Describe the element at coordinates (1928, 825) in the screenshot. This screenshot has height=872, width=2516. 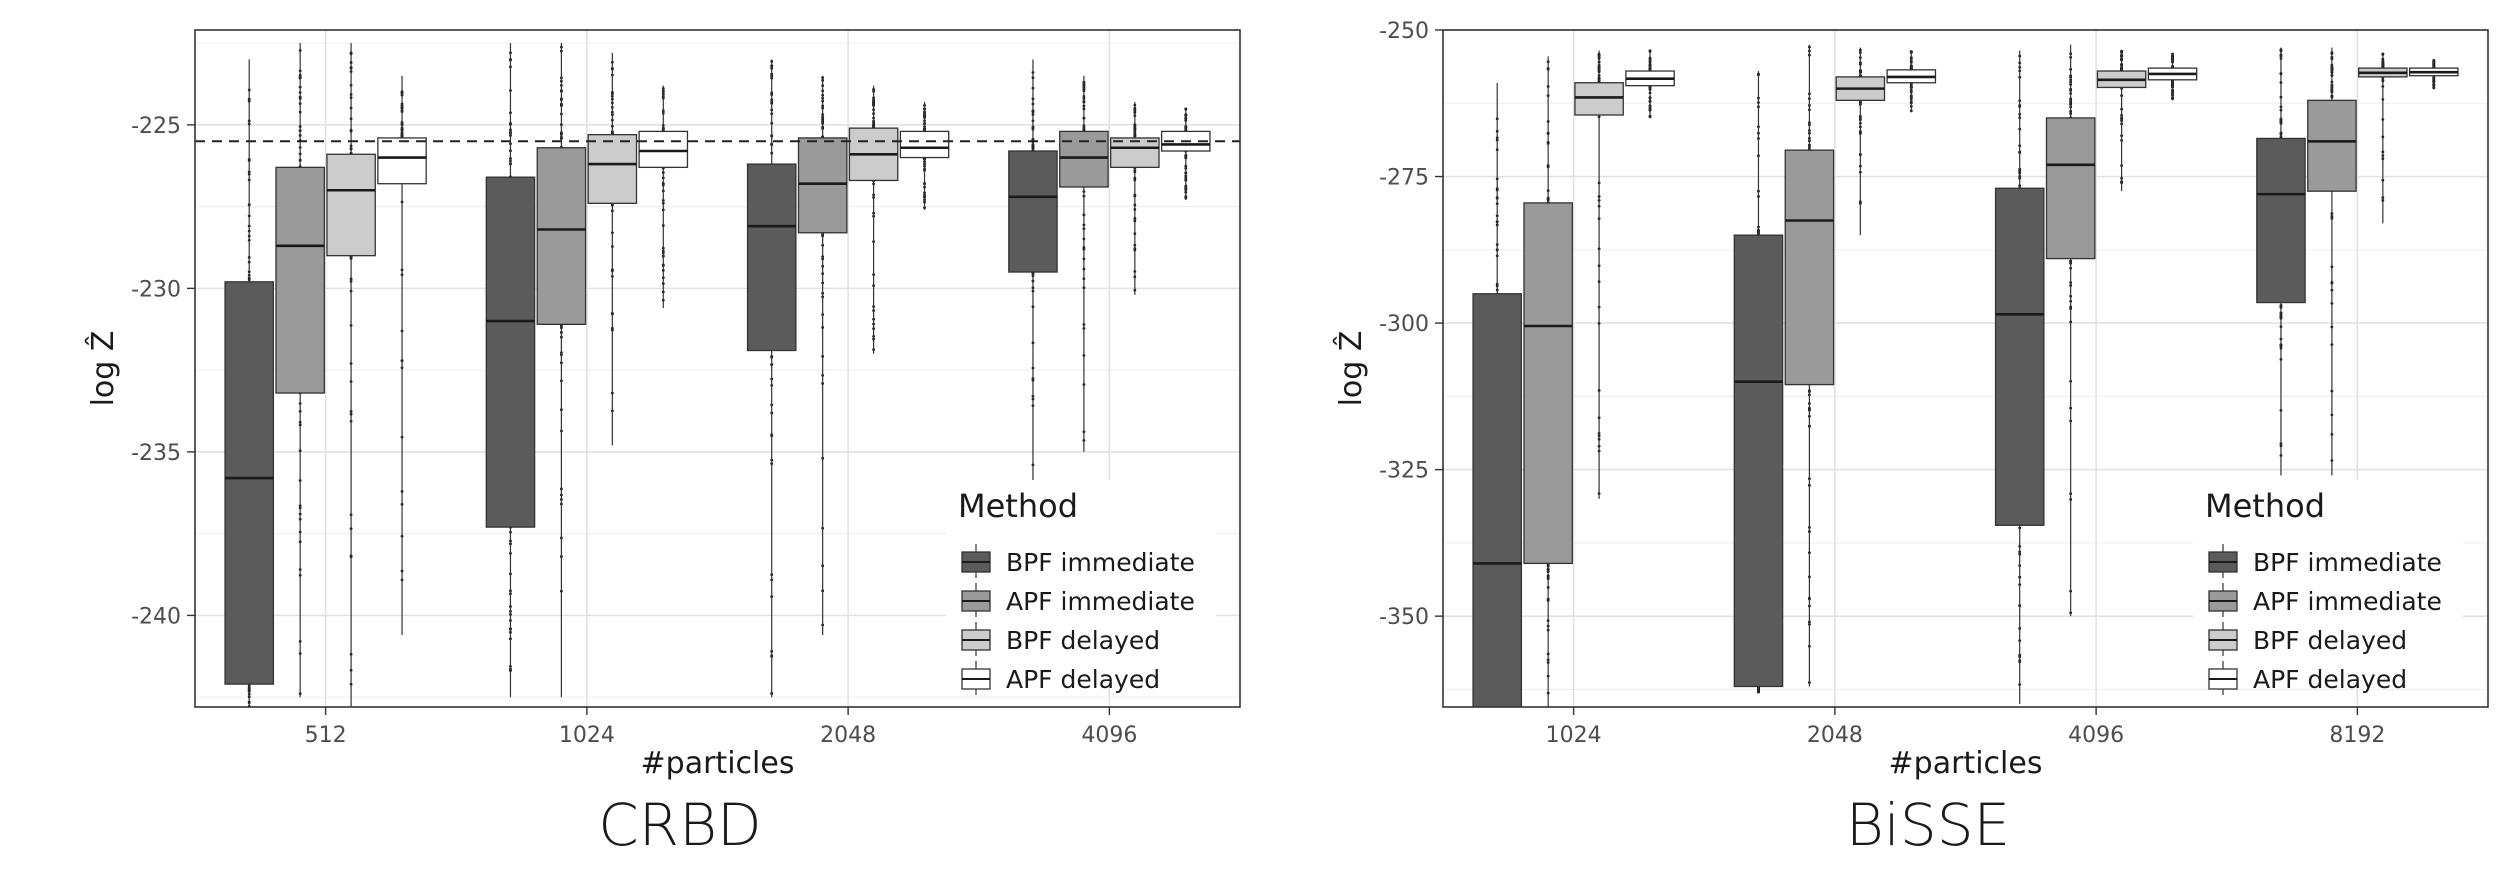
I see `panel-caption: BiSSE` at that location.